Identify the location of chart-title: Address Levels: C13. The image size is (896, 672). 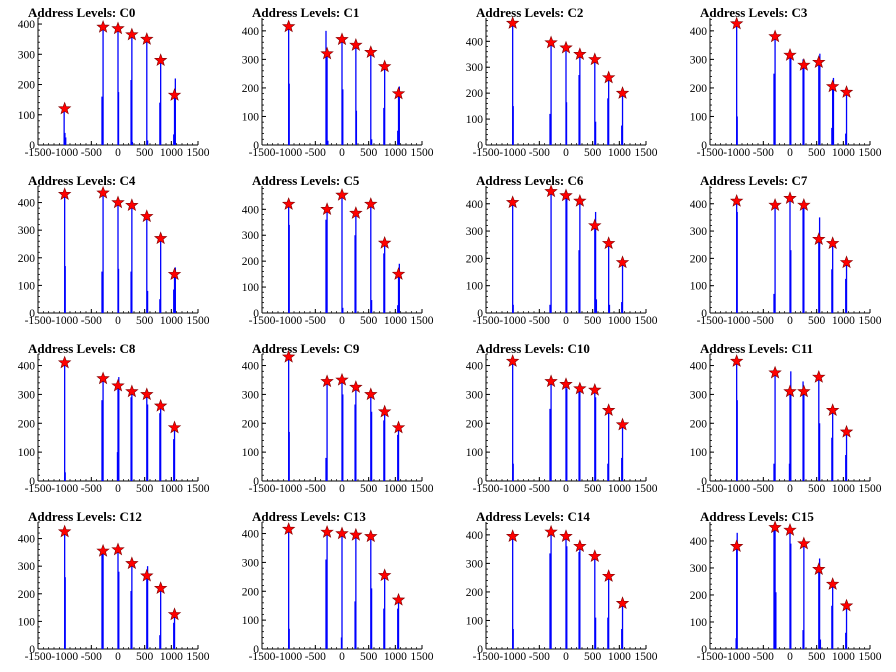
(309, 516).